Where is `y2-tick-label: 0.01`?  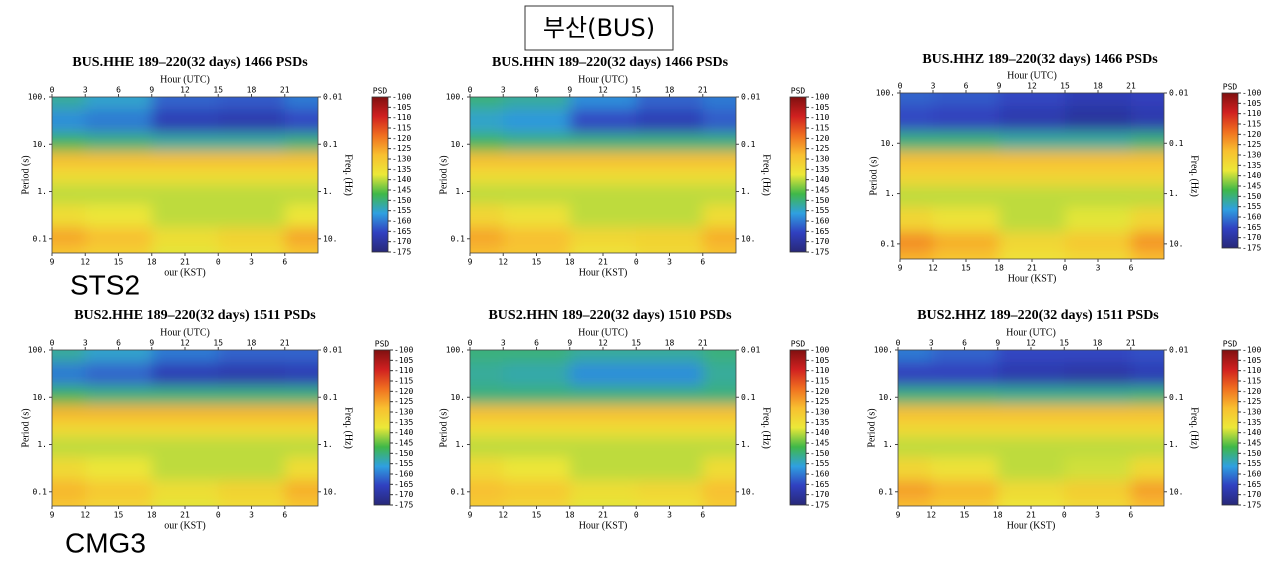
y2-tick-label: 0.01 is located at coordinates (1178, 350).